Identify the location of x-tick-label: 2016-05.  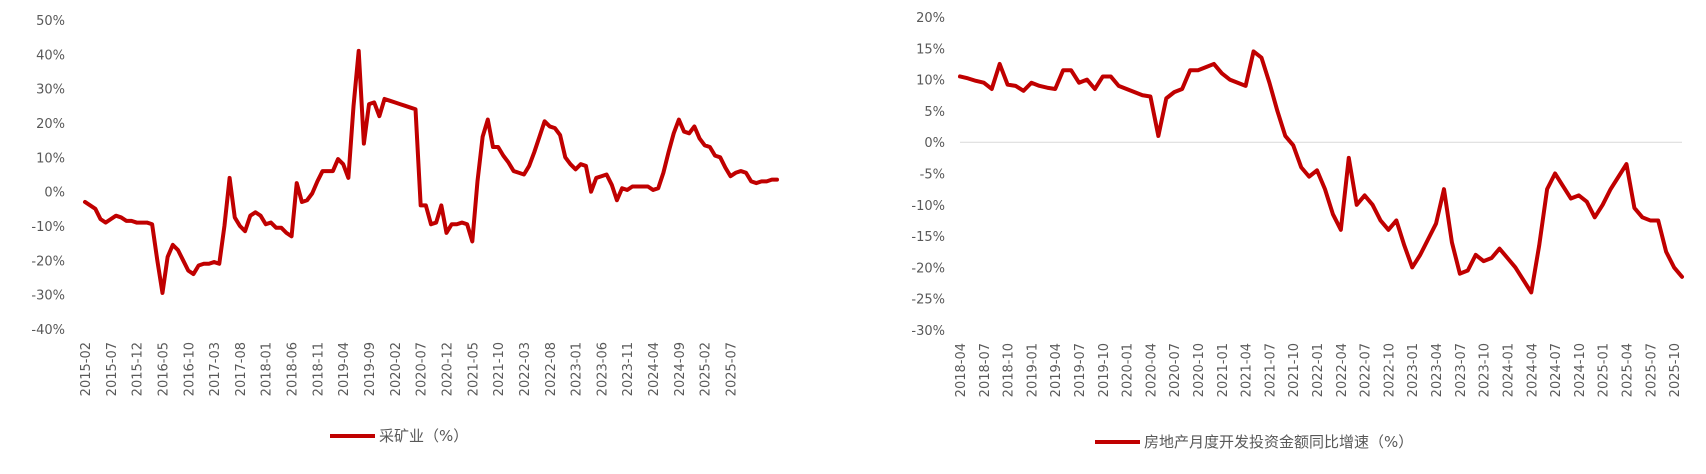
(163, 369).